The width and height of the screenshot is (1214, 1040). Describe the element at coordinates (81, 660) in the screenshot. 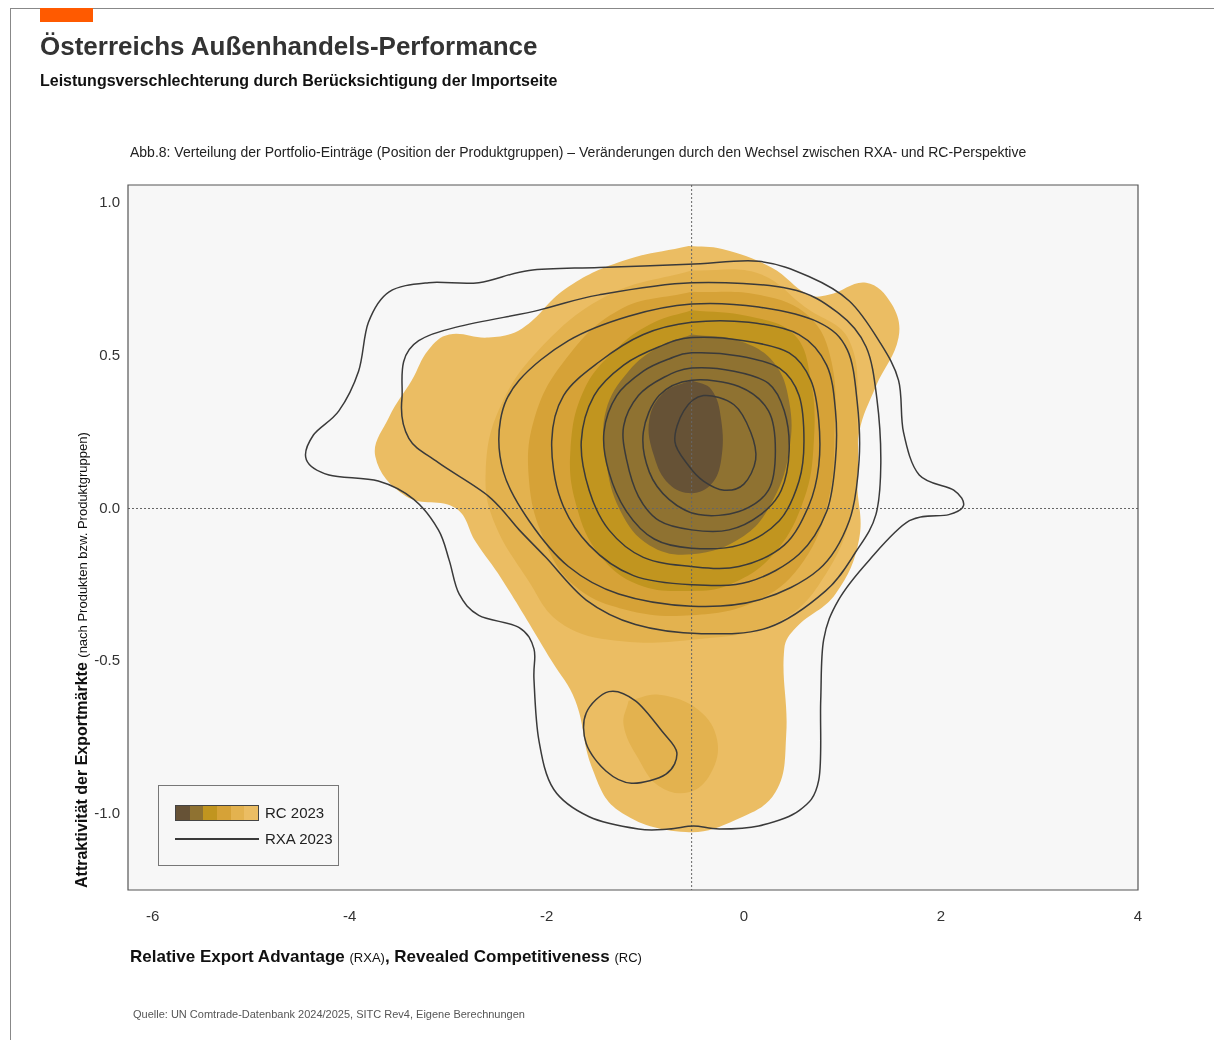

I see `y-axis-title: Attraktivität der Exportmärkte (nach Produkten bzw. Produktgruppen)` at that location.